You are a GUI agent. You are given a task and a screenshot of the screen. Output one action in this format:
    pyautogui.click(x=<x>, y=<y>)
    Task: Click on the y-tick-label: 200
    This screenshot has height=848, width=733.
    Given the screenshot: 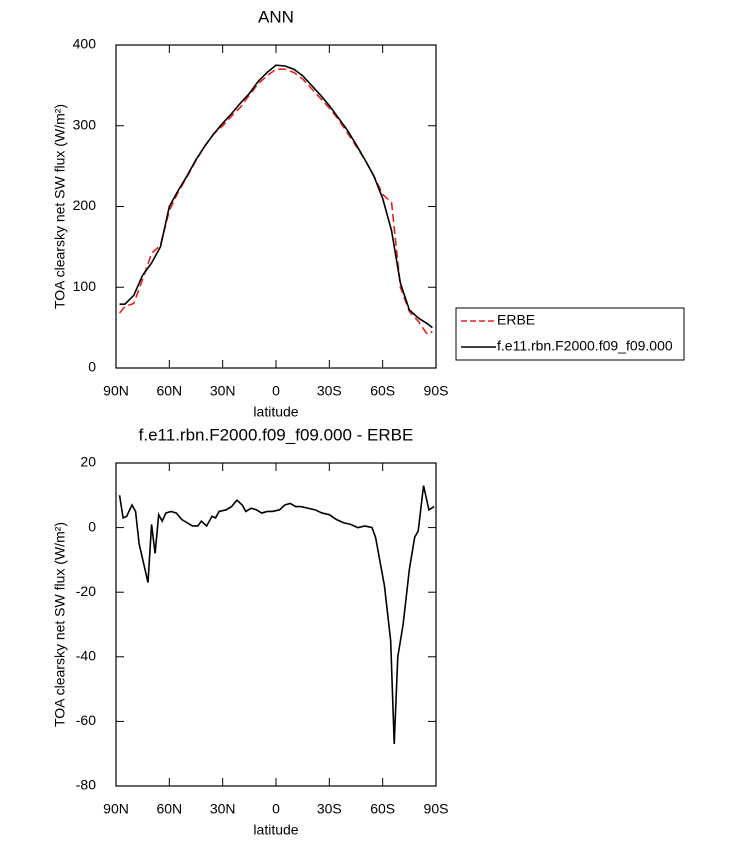 What is the action you would take?
    pyautogui.click(x=85, y=205)
    